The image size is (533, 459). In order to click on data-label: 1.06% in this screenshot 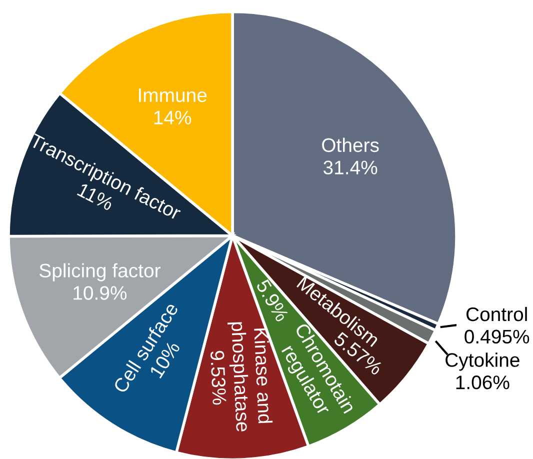, I will do `click(483, 383)`.